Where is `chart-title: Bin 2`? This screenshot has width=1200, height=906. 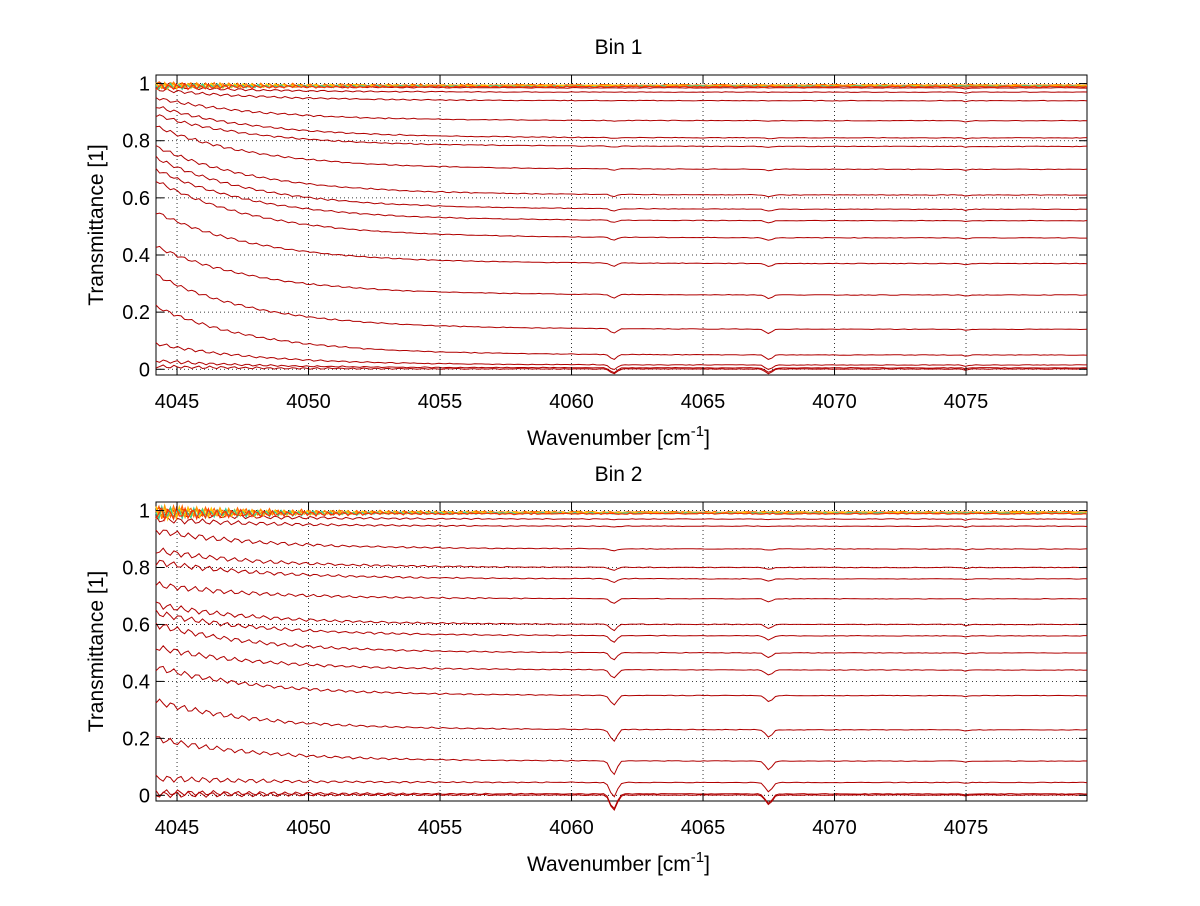 chart-title: Bin 2 is located at coordinates (619, 474).